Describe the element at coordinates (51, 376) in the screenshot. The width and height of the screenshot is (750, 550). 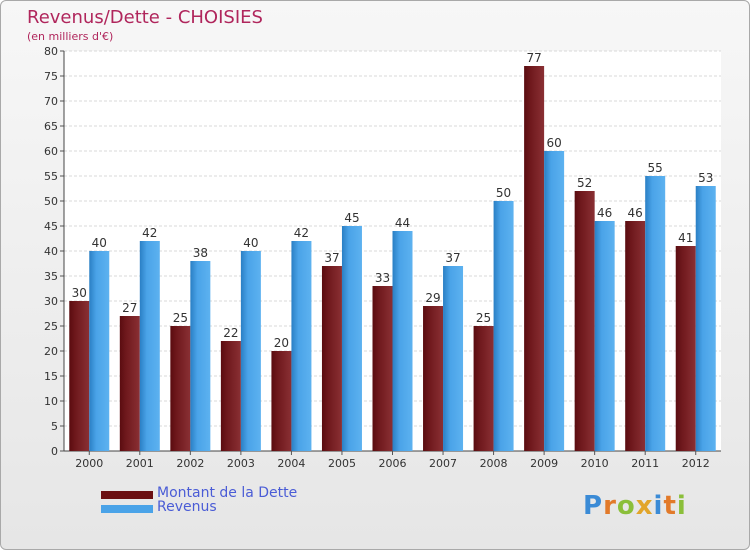
I see `y-tick-label: 15` at that location.